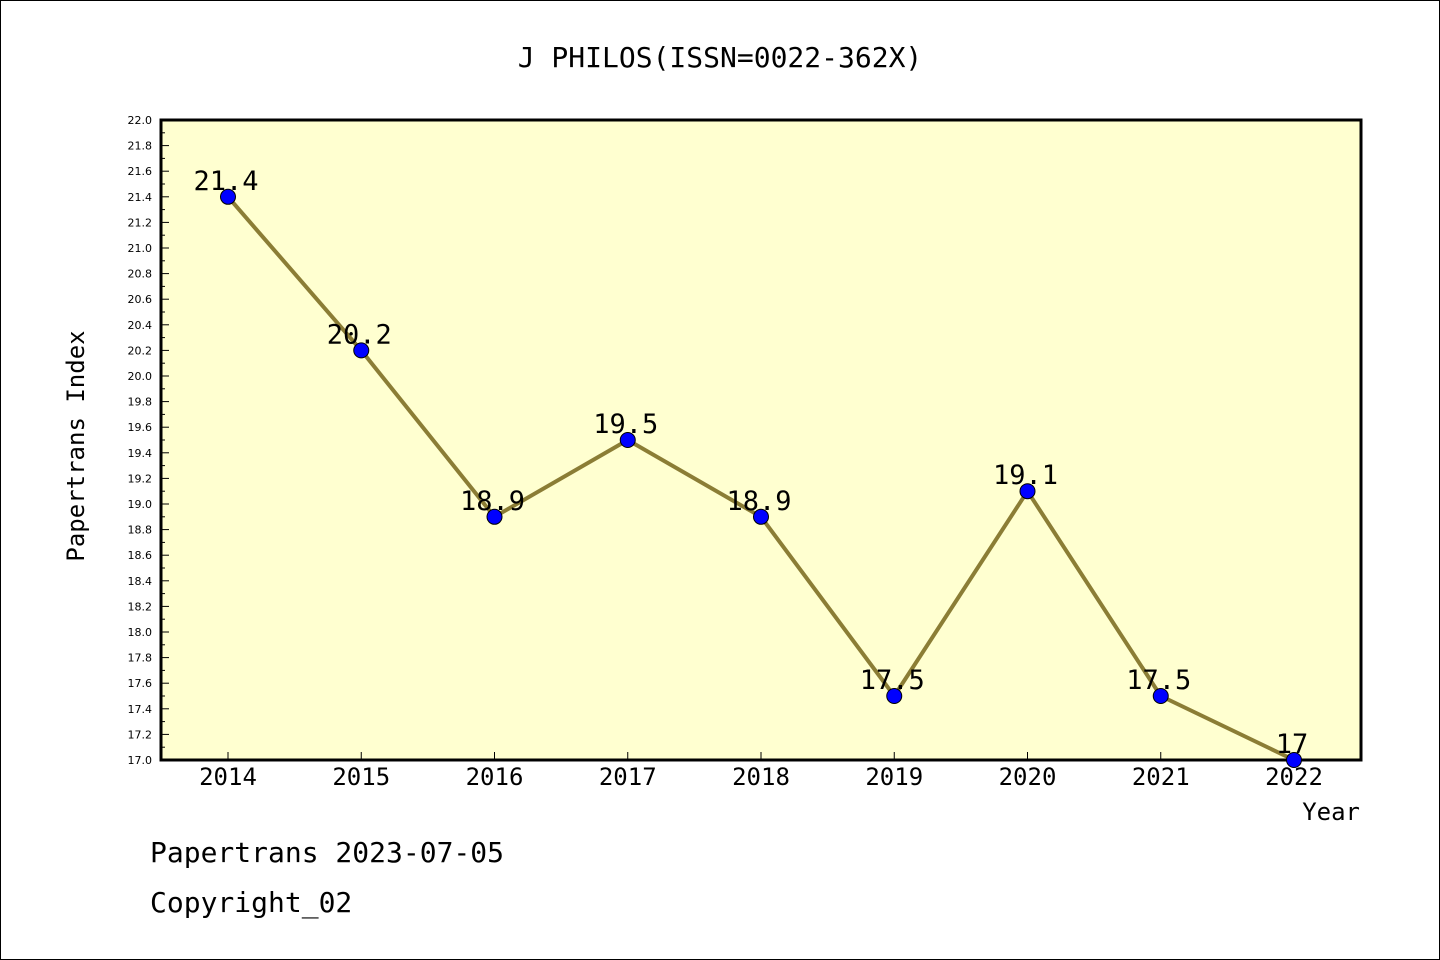  What do you see at coordinates (140, 120) in the screenshot?
I see `y-tick-label: 22.0` at bounding box center [140, 120].